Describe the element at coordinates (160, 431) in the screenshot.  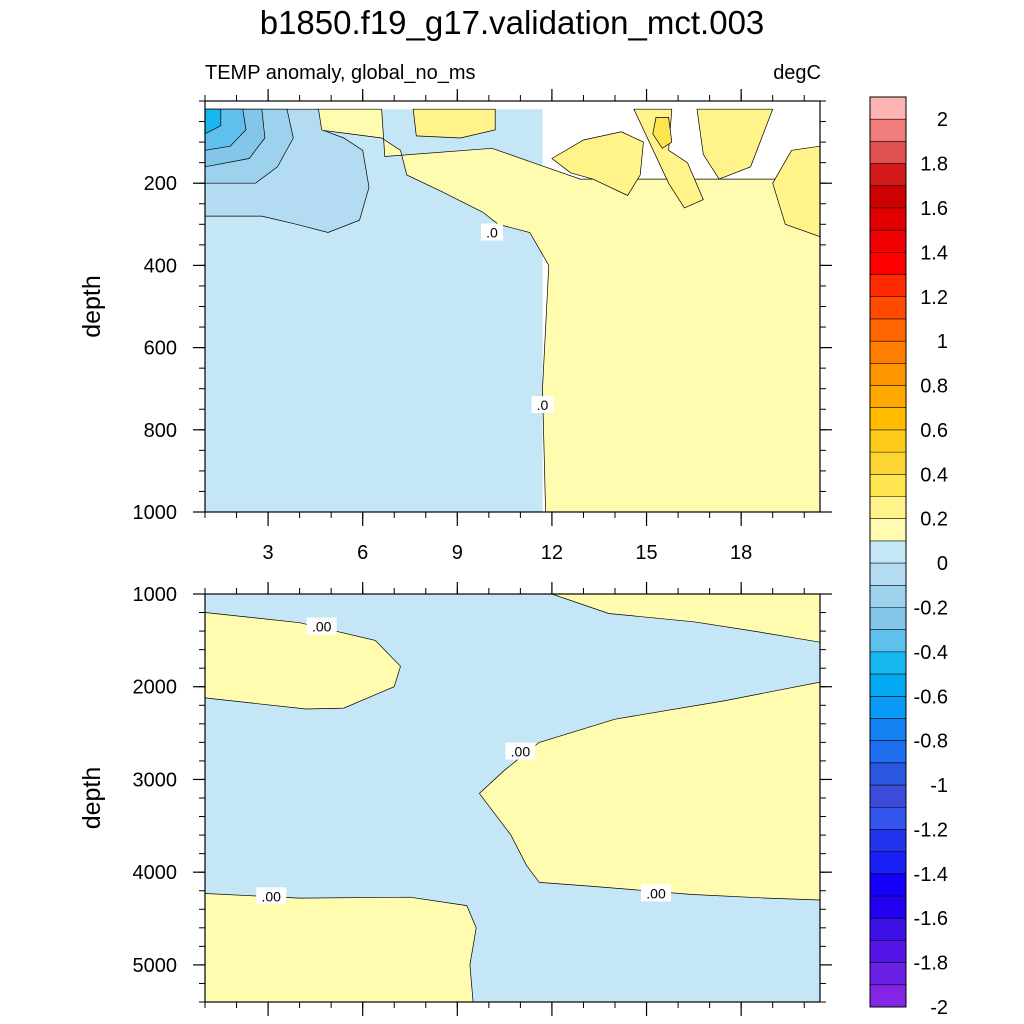
I see `y-tick-label: 800` at that location.